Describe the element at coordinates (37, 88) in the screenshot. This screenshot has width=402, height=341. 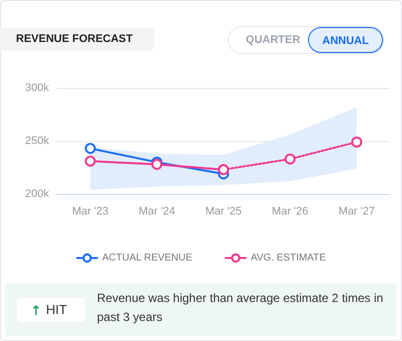
I see `y-tick-label: 300k` at that location.